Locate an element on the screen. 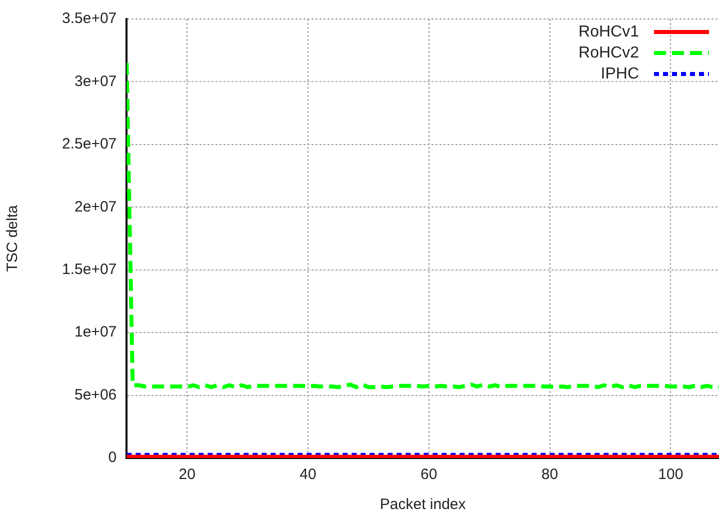  y-tick-label: 2.5e+07 is located at coordinates (89, 144).